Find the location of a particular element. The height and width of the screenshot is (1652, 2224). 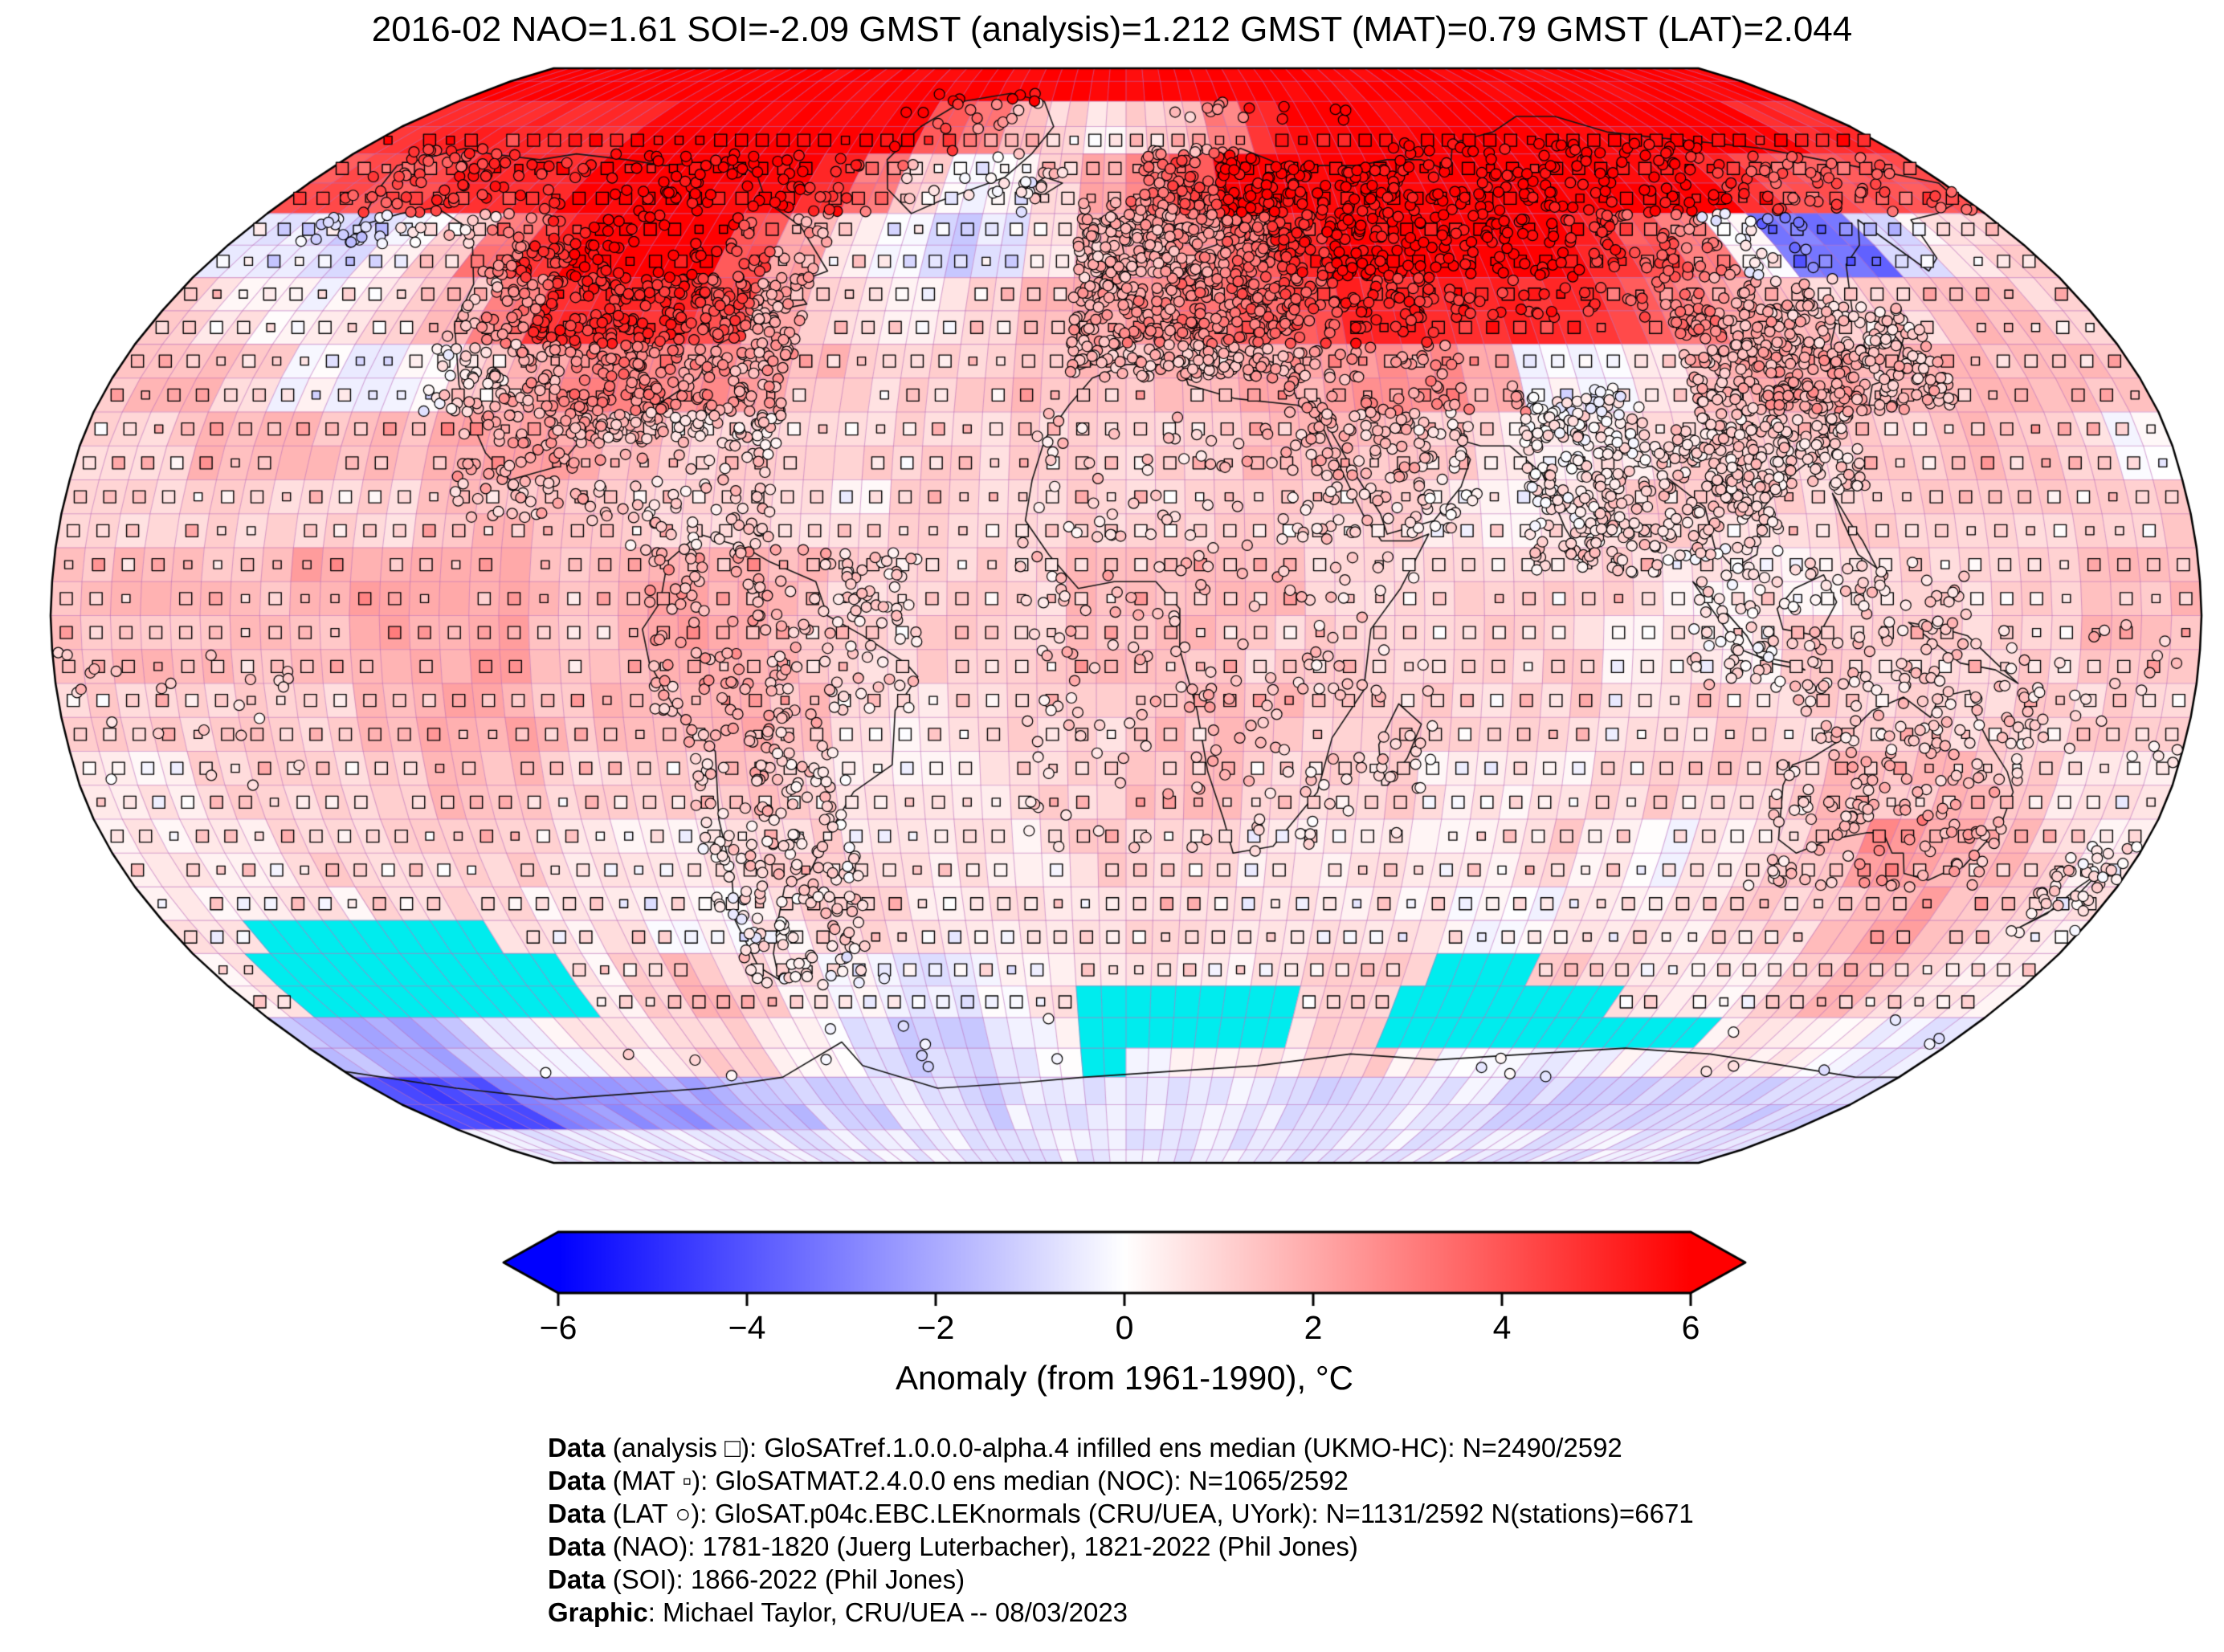

caption-line-text: : Michael Taylor, CRU/UEA -- 08/03/2023 is located at coordinates (888, 1612).